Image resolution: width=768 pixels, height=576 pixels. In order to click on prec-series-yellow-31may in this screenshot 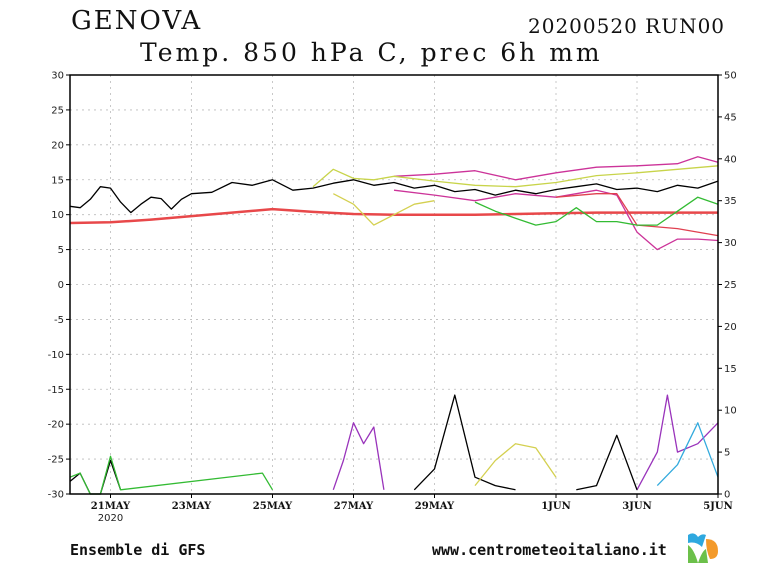, I will do `click(515, 465)`.